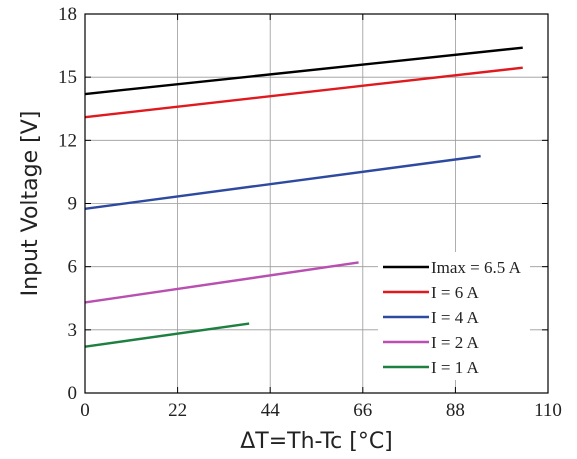  Describe the element at coordinates (455, 367) in the screenshot. I see `legend-label-5: I = 1 A` at that location.